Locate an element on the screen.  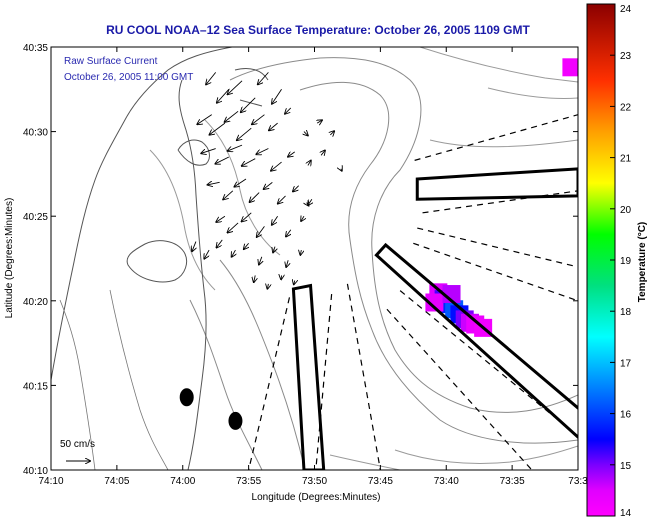
colorbar-tick-label: 15 is located at coordinates (626, 466).